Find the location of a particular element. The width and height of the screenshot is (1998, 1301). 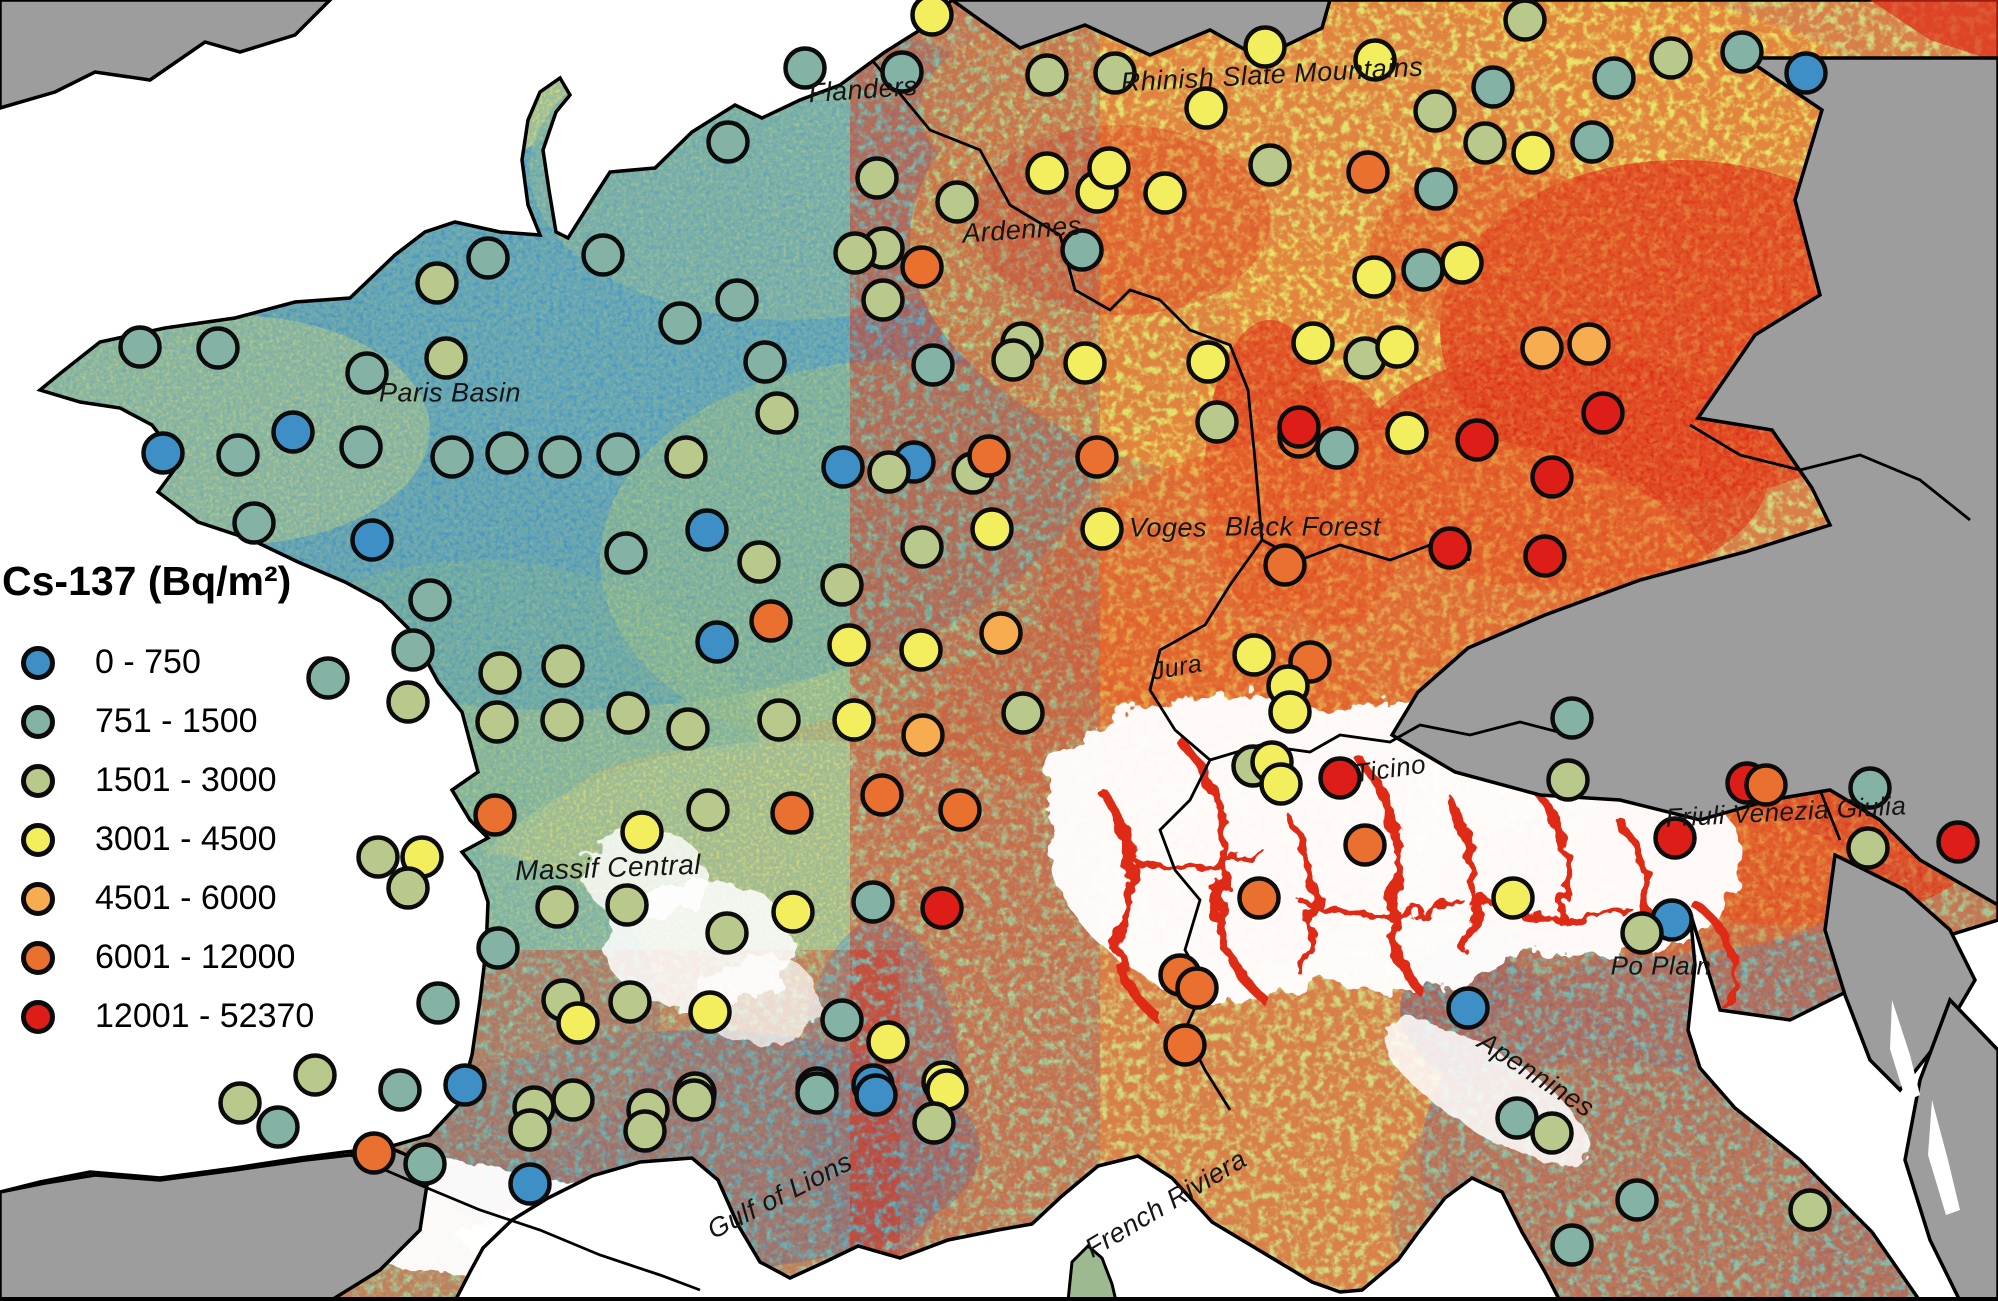

legend-item-label: 0 - 750 is located at coordinates (148, 662).